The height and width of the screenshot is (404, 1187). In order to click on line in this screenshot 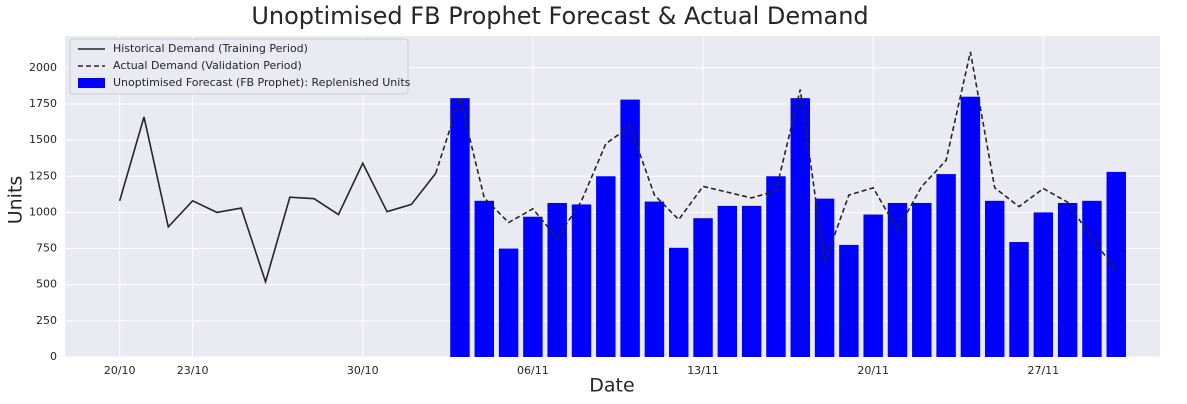, I will do `click(277, 200)`.